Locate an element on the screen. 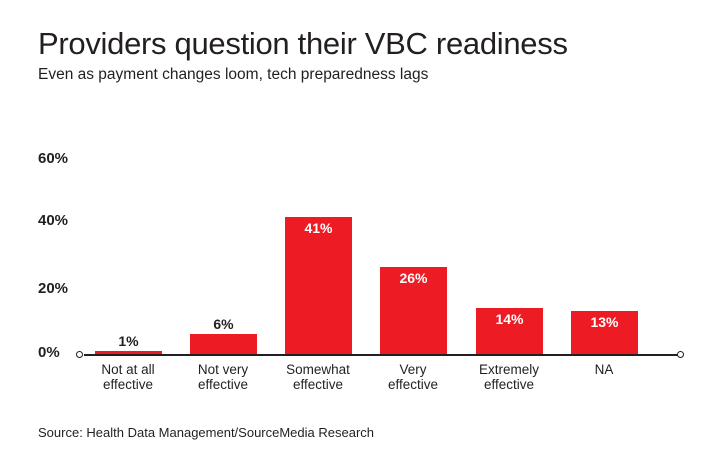 This screenshot has height=464, width=712. bar-value-label: 41% is located at coordinates (318, 228).